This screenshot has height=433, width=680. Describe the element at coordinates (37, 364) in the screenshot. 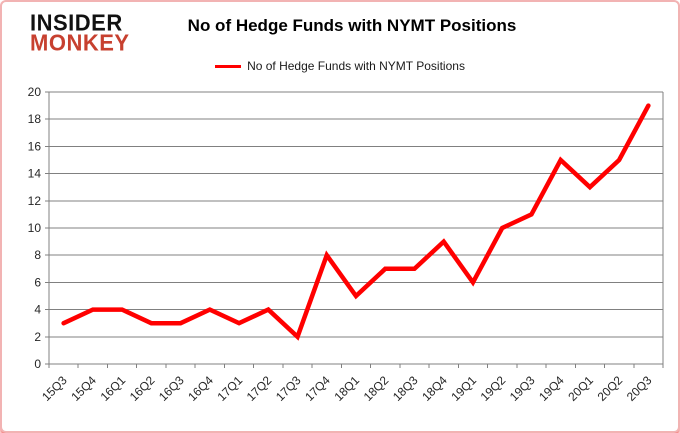

I see `y-tick-label: 0` at that location.